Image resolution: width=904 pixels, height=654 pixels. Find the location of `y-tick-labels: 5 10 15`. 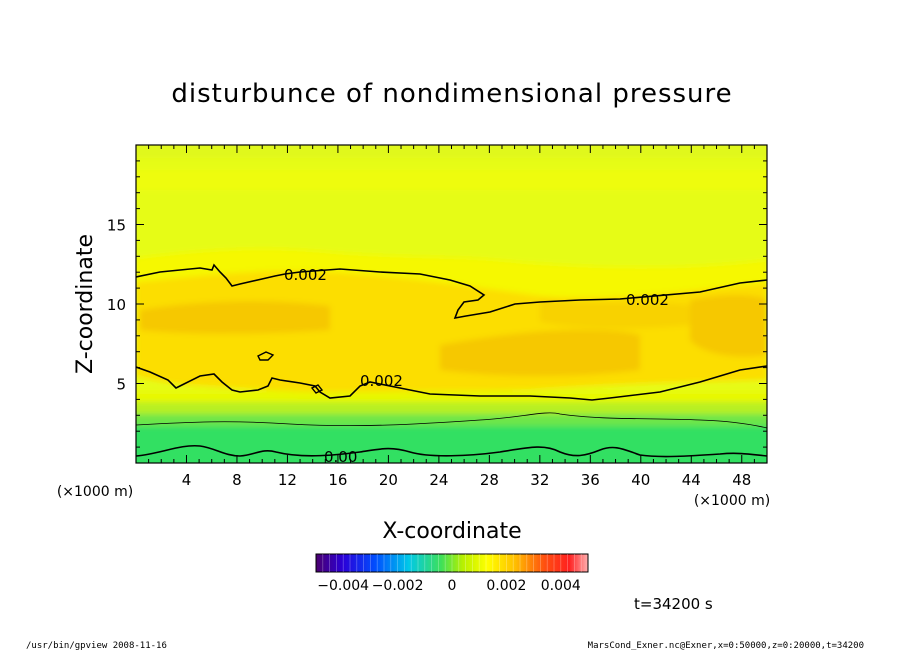

y-tick-labels: 5 10 15 is located at coordinates (116, 305).